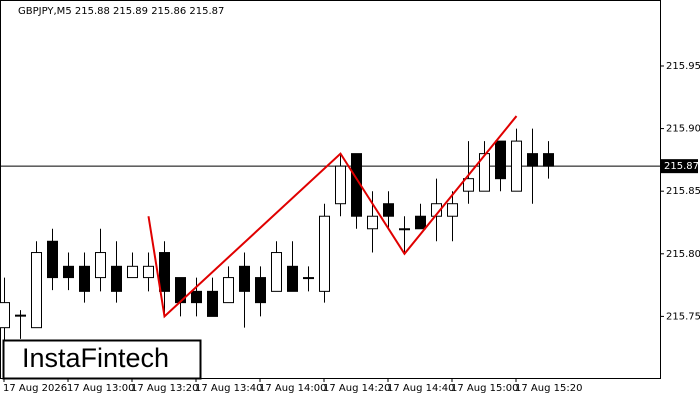 The width and height of the screenshot is (700, 404). What do you see at coordinates (548, 388) in the screenshot?
I see `x-tick-label: 17 Aug 15:20` at bounding box center [548, 388].